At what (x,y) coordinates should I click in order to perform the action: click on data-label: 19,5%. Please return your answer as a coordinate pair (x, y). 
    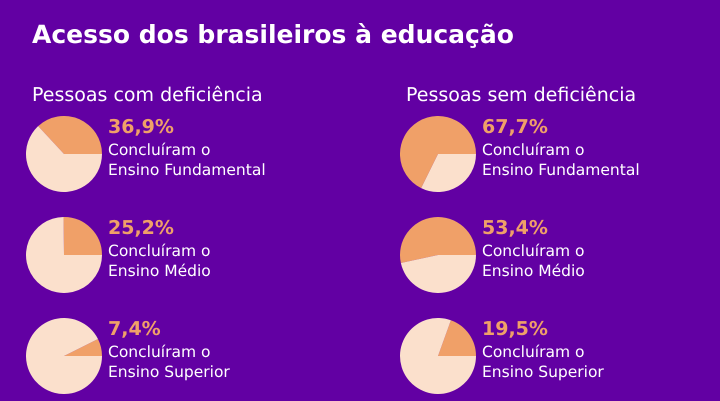
    Looking at the image, I should click on (515, 329).